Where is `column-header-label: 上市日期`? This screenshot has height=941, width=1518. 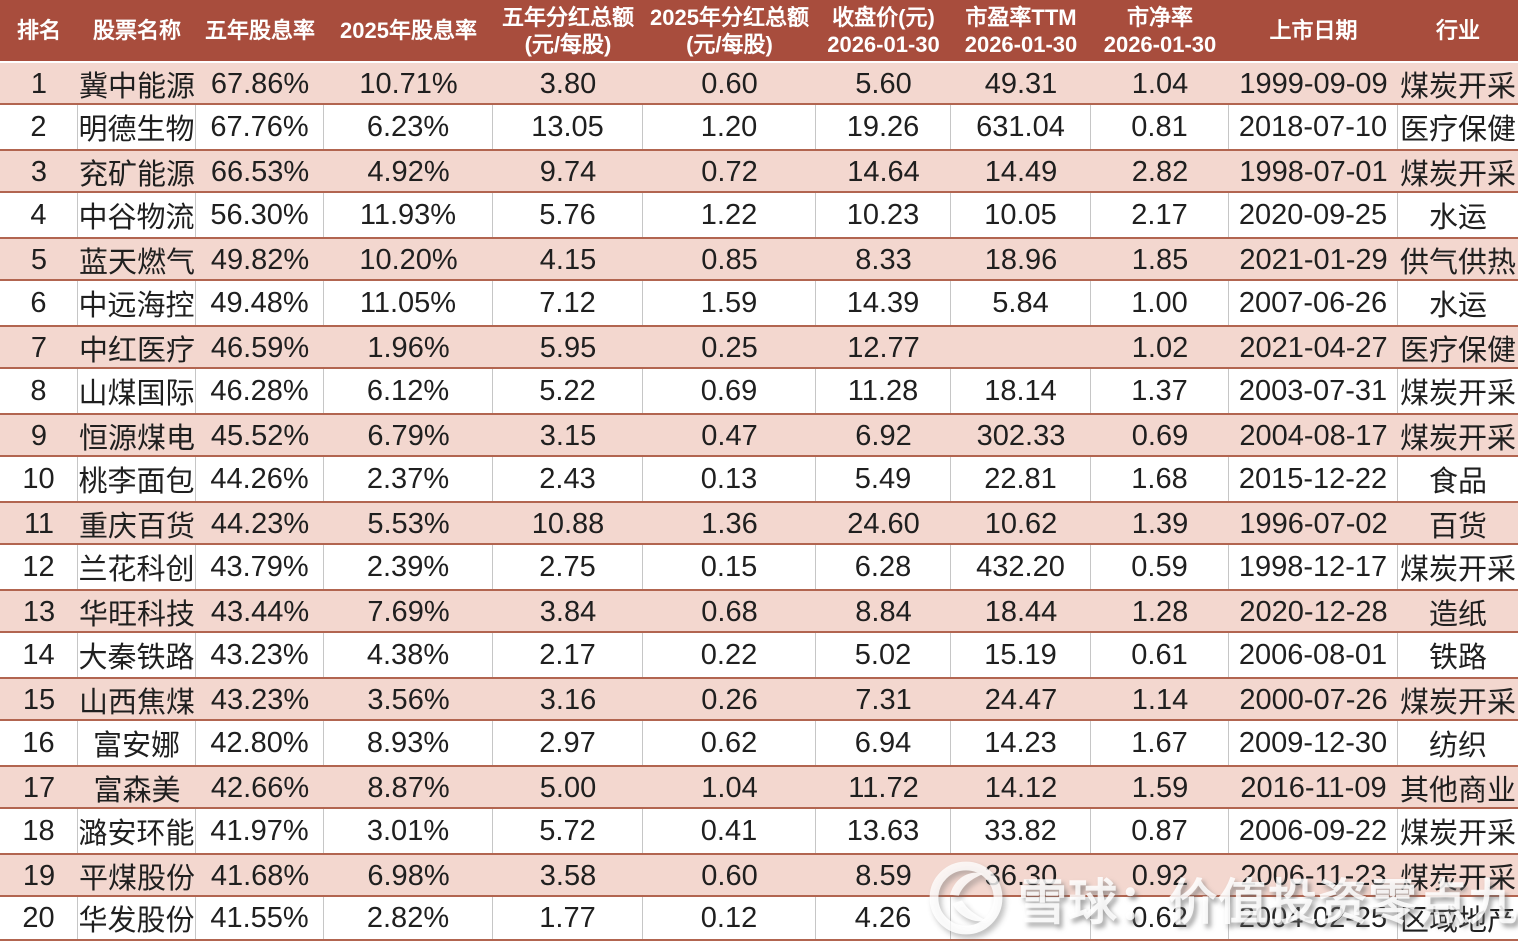 column-header-label: 上市日期 is located at coordinates (1313, 30).